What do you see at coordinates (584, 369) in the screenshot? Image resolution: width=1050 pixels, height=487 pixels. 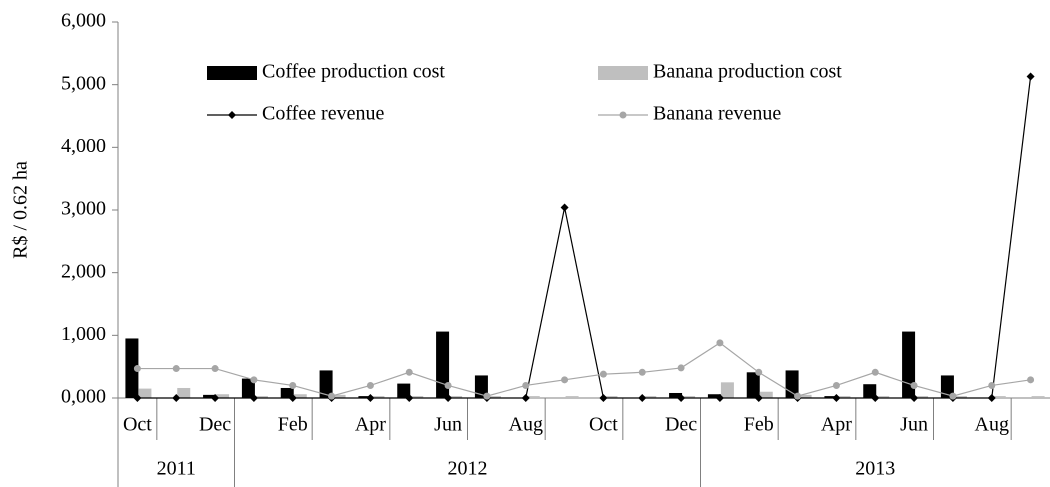 I see `line` at bounding box center [584, 369].